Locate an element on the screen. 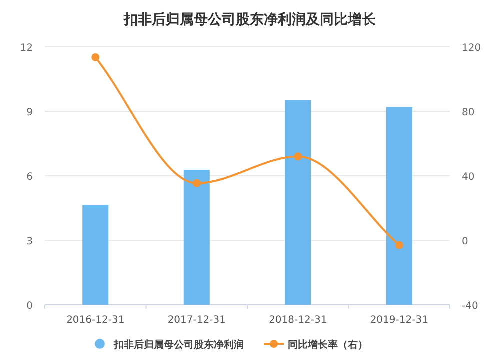  y2-tick-label: 0 is located at coordinates (465, 242).